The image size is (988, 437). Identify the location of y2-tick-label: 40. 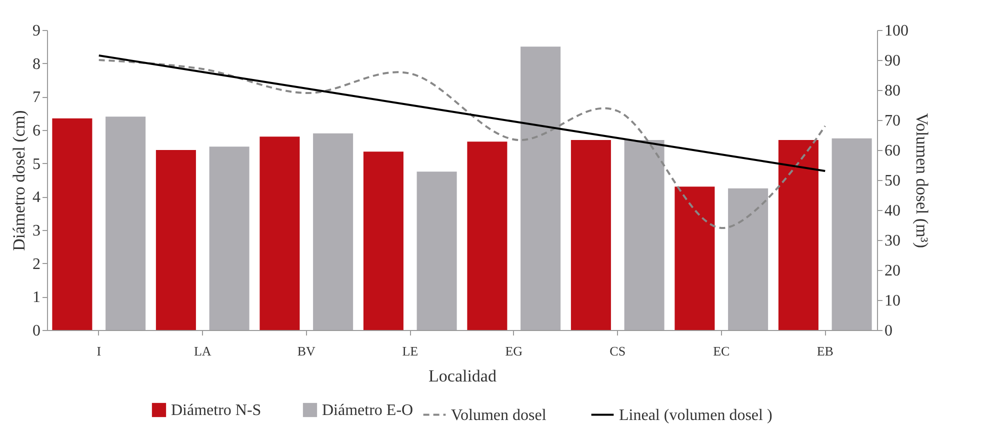
(892, 211).